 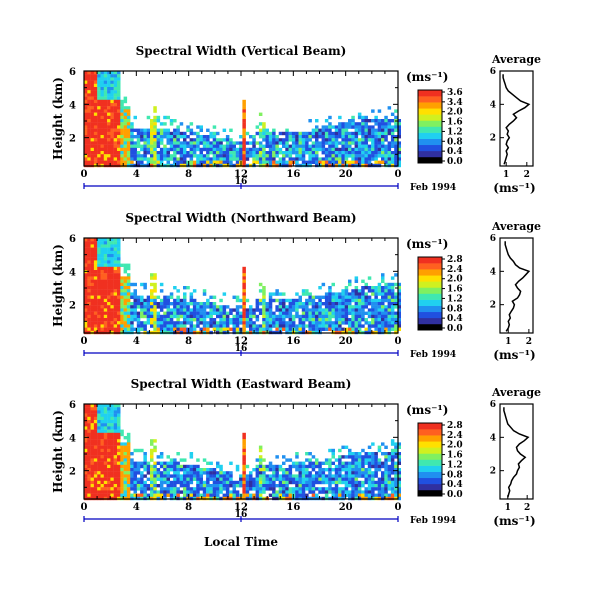 What do you see at coordinates (241, 174) in the screenshot?
I see `x-tick-label: 12` at bounding box center [241, 174].